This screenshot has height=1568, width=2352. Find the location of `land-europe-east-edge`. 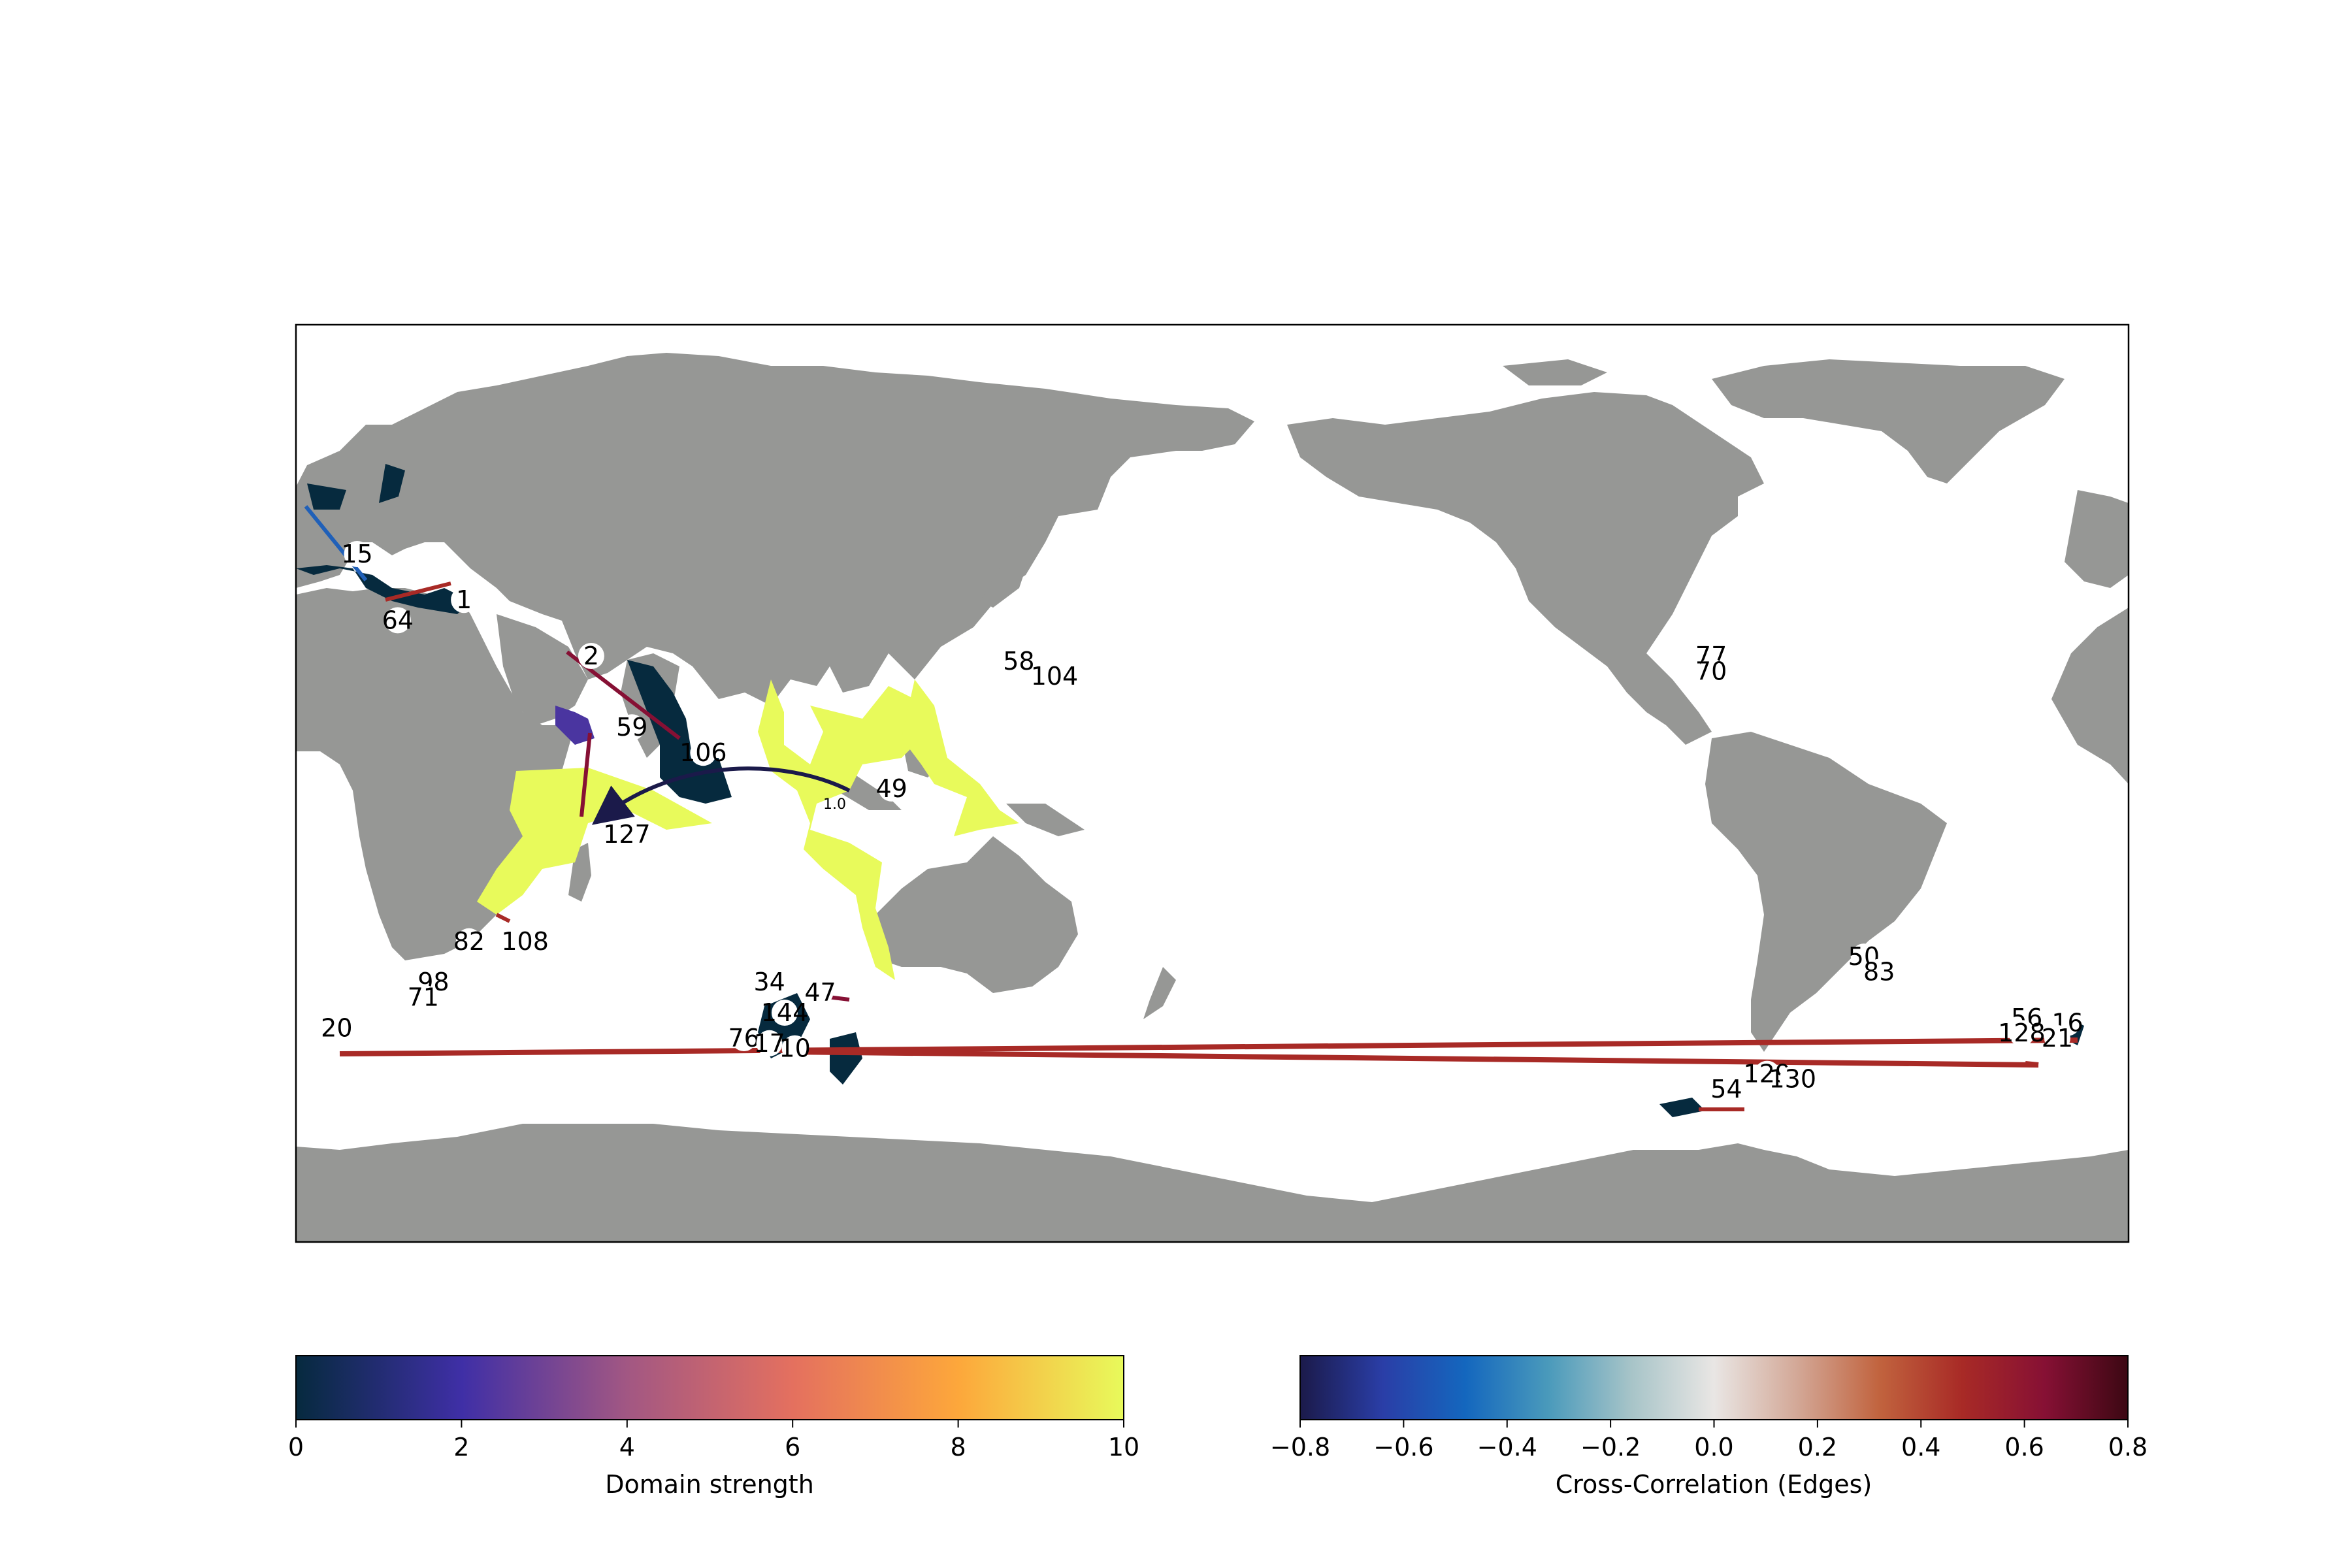

land-europe-east-edge is located at coordinates (2097, 539).